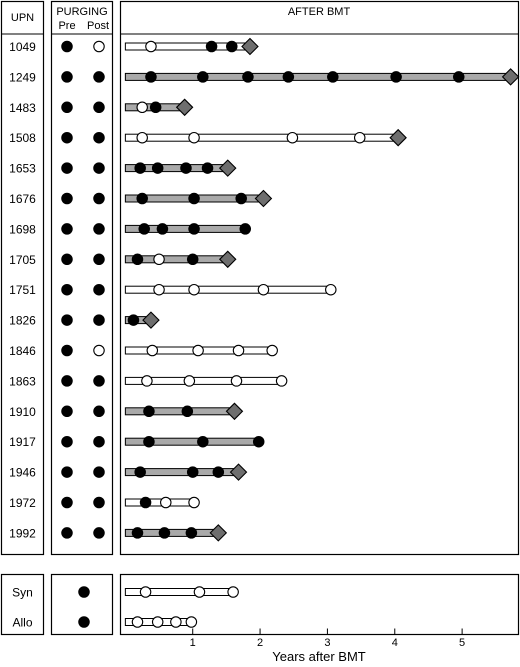  I want to click on upn-label: 1910, so click(22, 412).